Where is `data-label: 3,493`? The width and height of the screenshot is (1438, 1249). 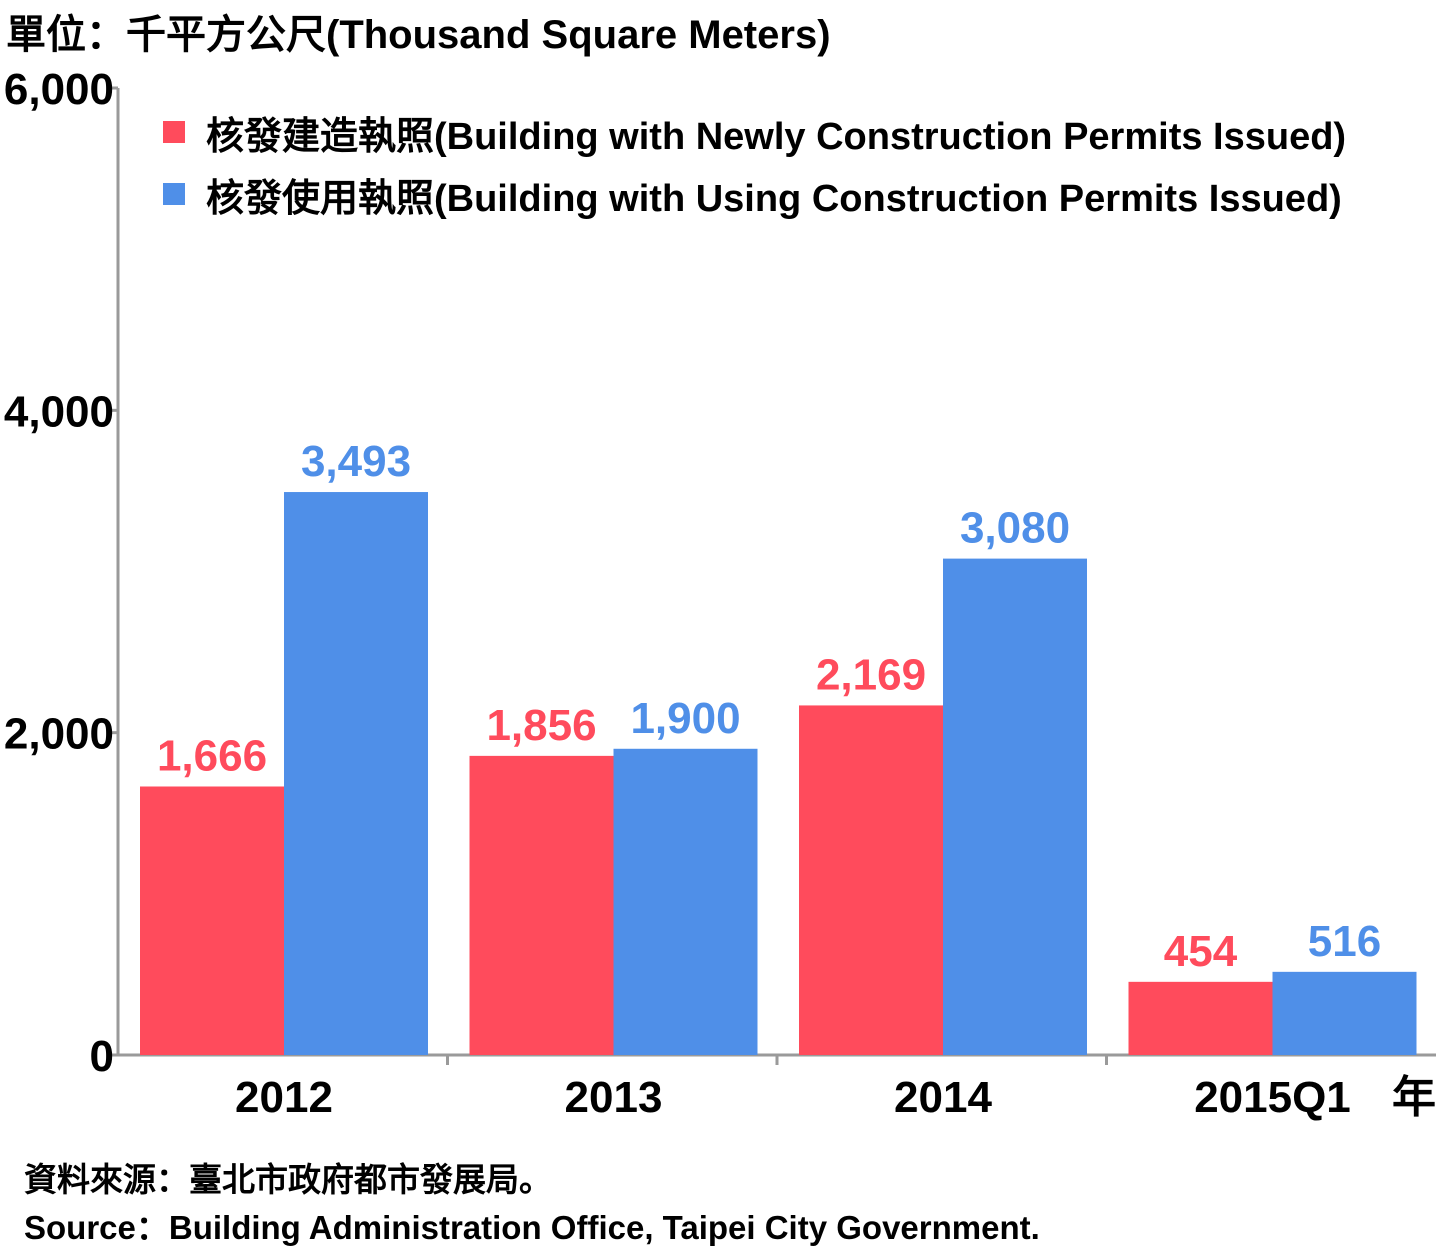
data-label: 3,493 is located at coordinates (356, 461).